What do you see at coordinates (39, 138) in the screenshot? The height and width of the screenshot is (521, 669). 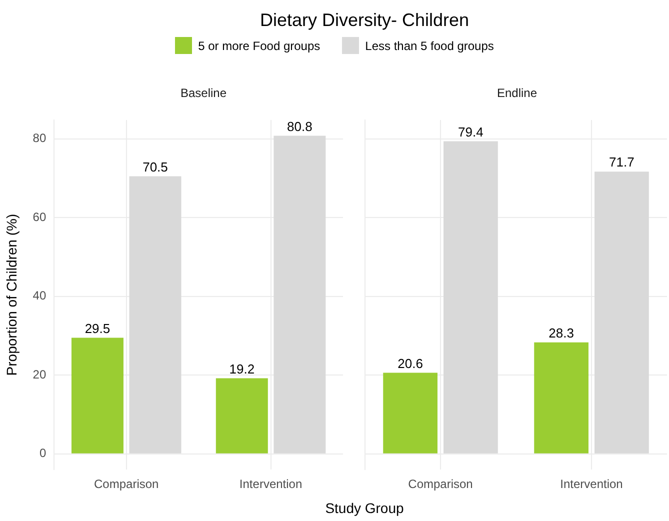 I see `y-tick-label: 80` at bounding box center [39, 138].